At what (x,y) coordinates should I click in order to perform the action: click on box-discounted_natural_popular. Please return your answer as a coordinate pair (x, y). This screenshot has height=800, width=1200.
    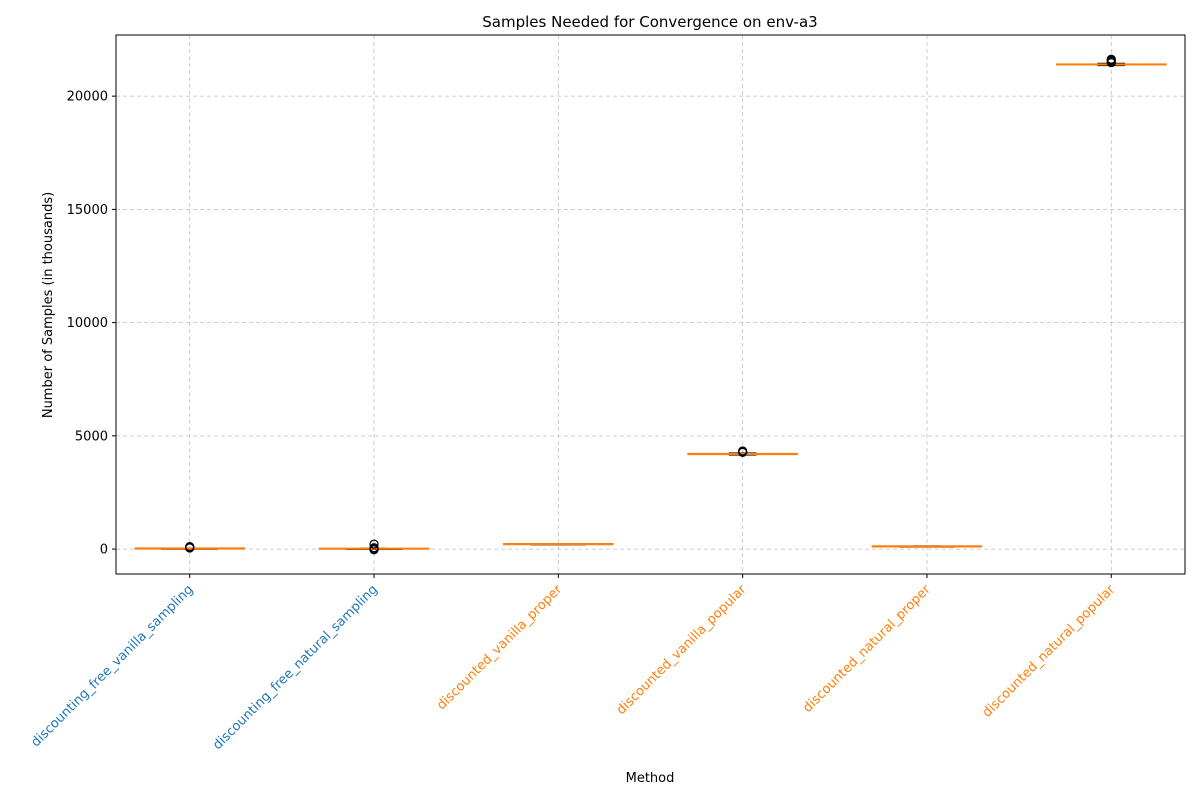
    Looking at the image, I should click on (1111, 61).